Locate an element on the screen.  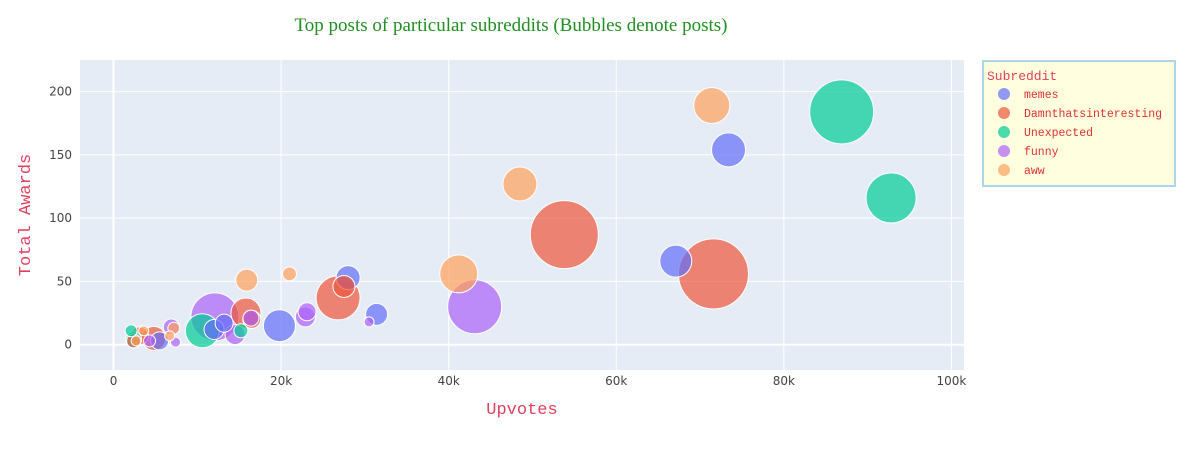
x-tick-label: 20k is located at coordinates (281, 381).